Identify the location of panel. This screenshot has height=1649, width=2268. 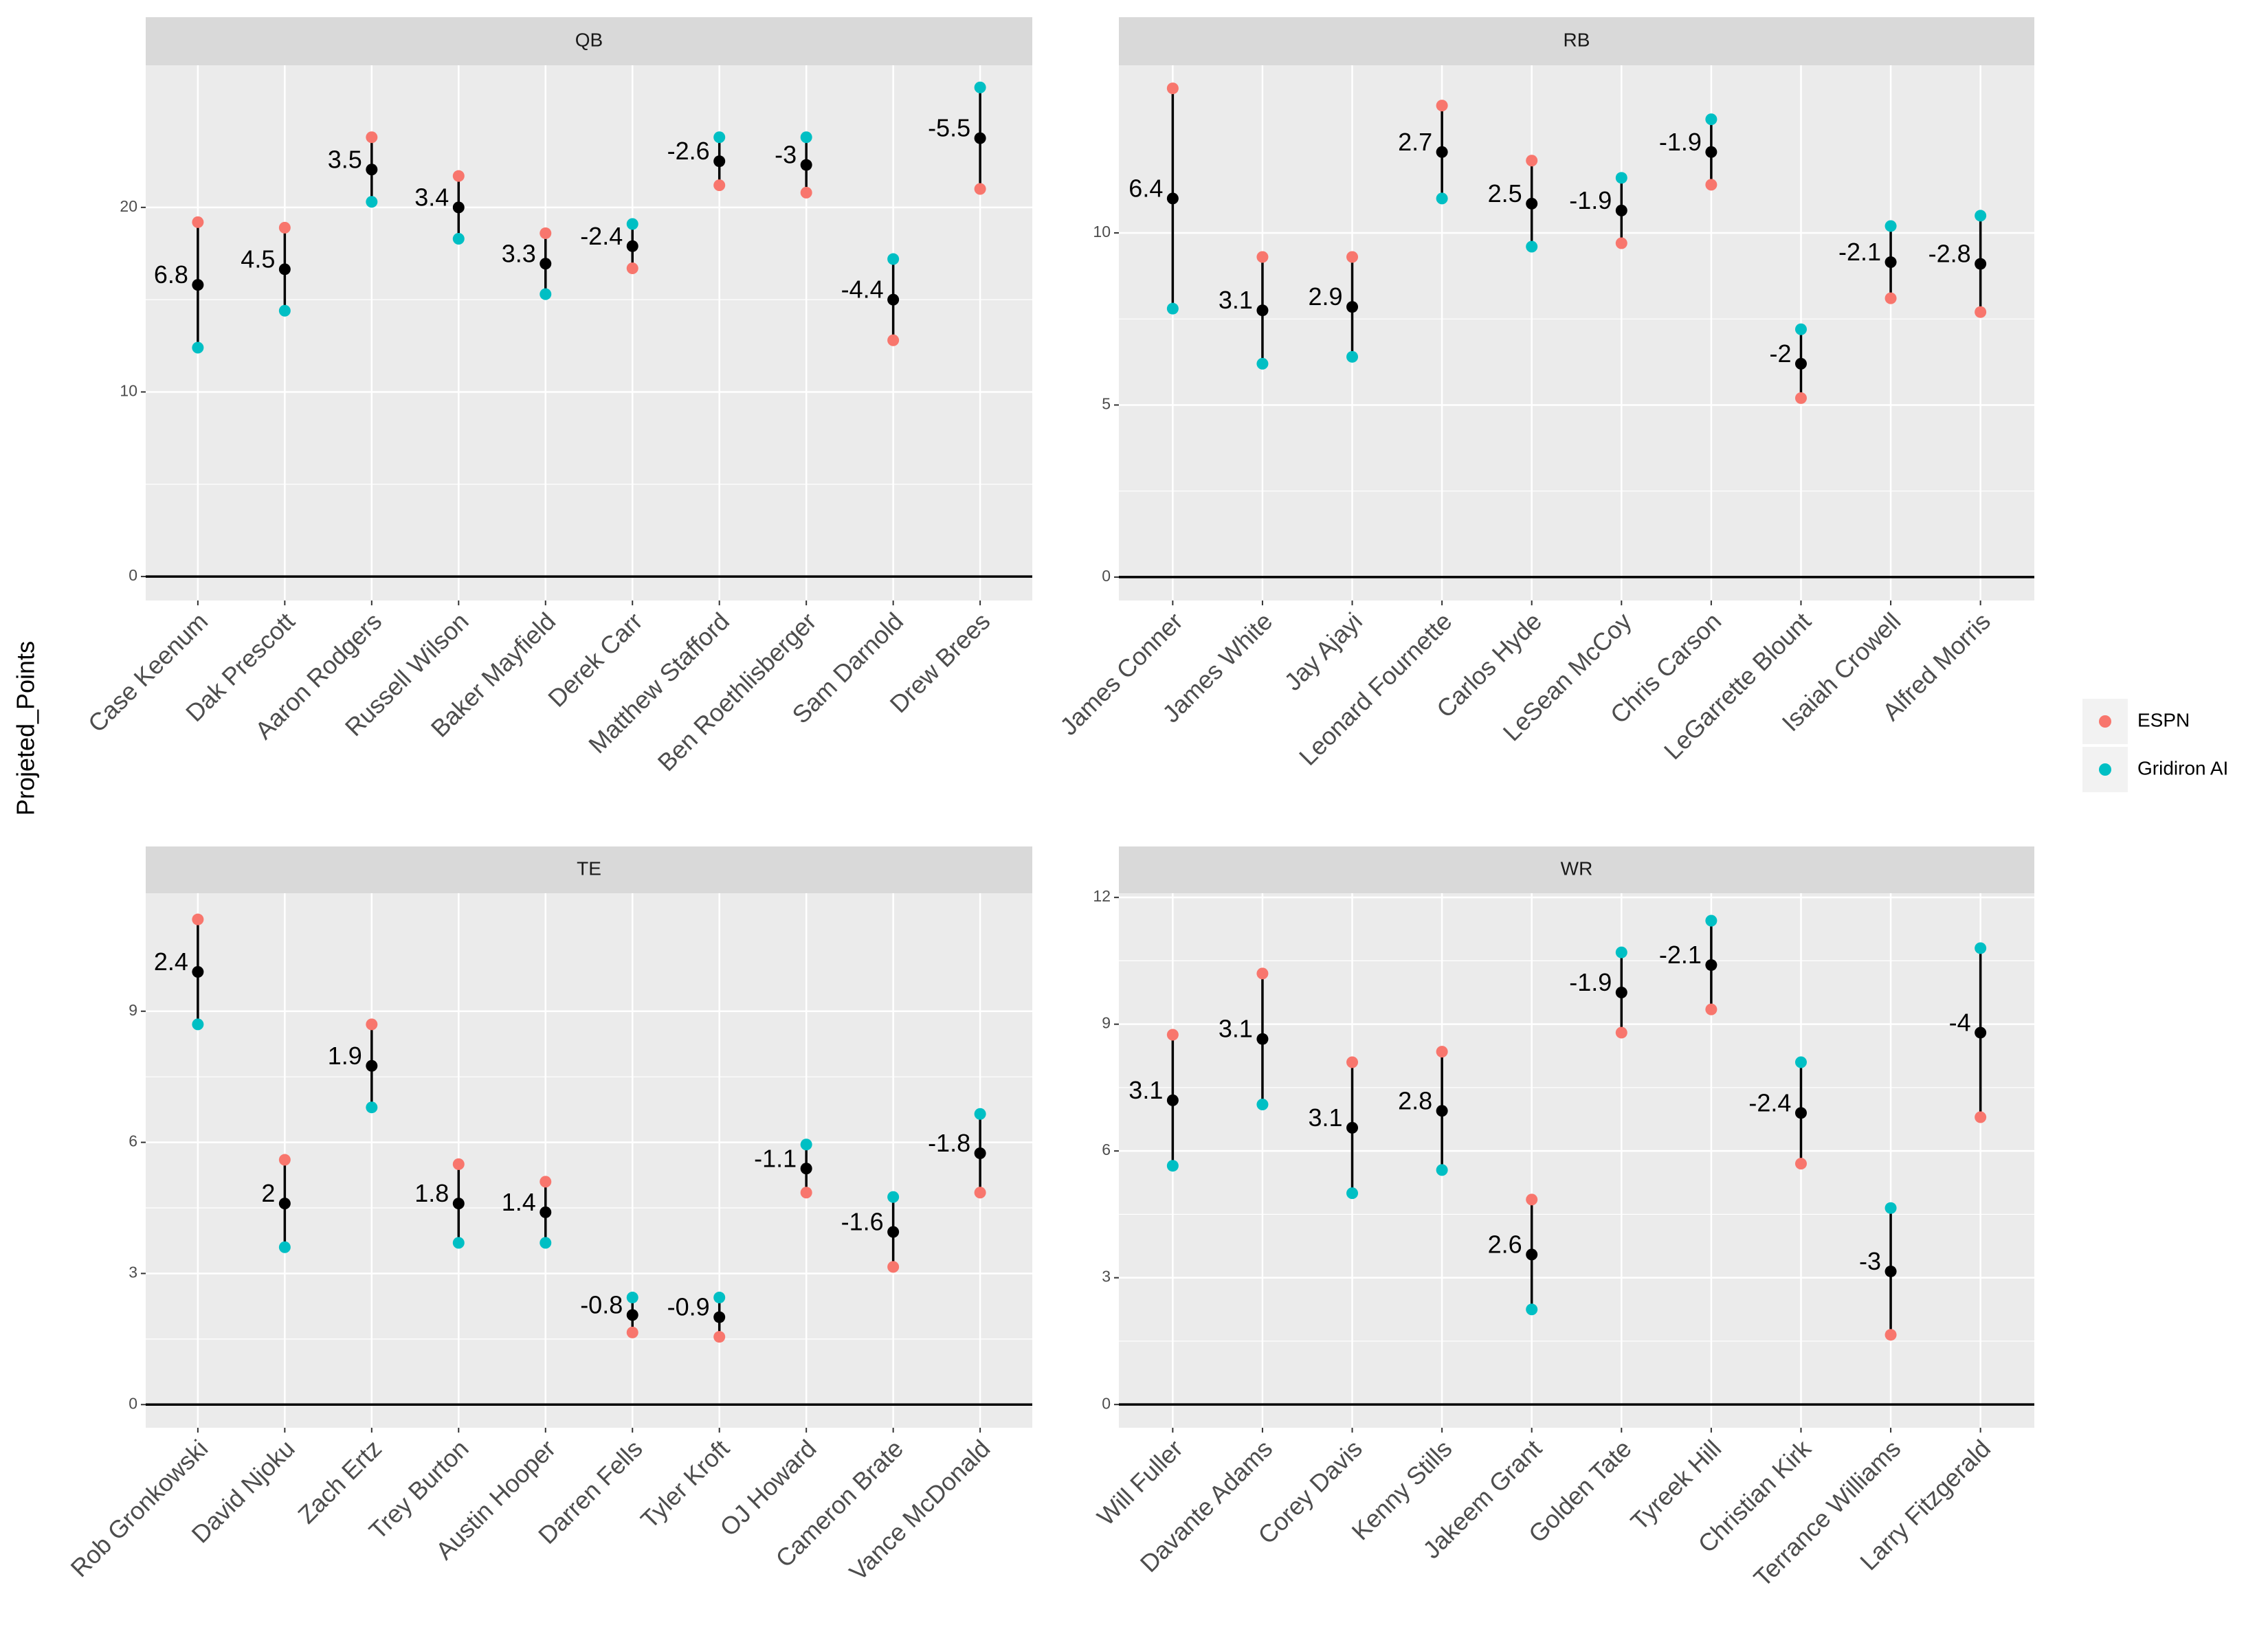
(589, 1160).